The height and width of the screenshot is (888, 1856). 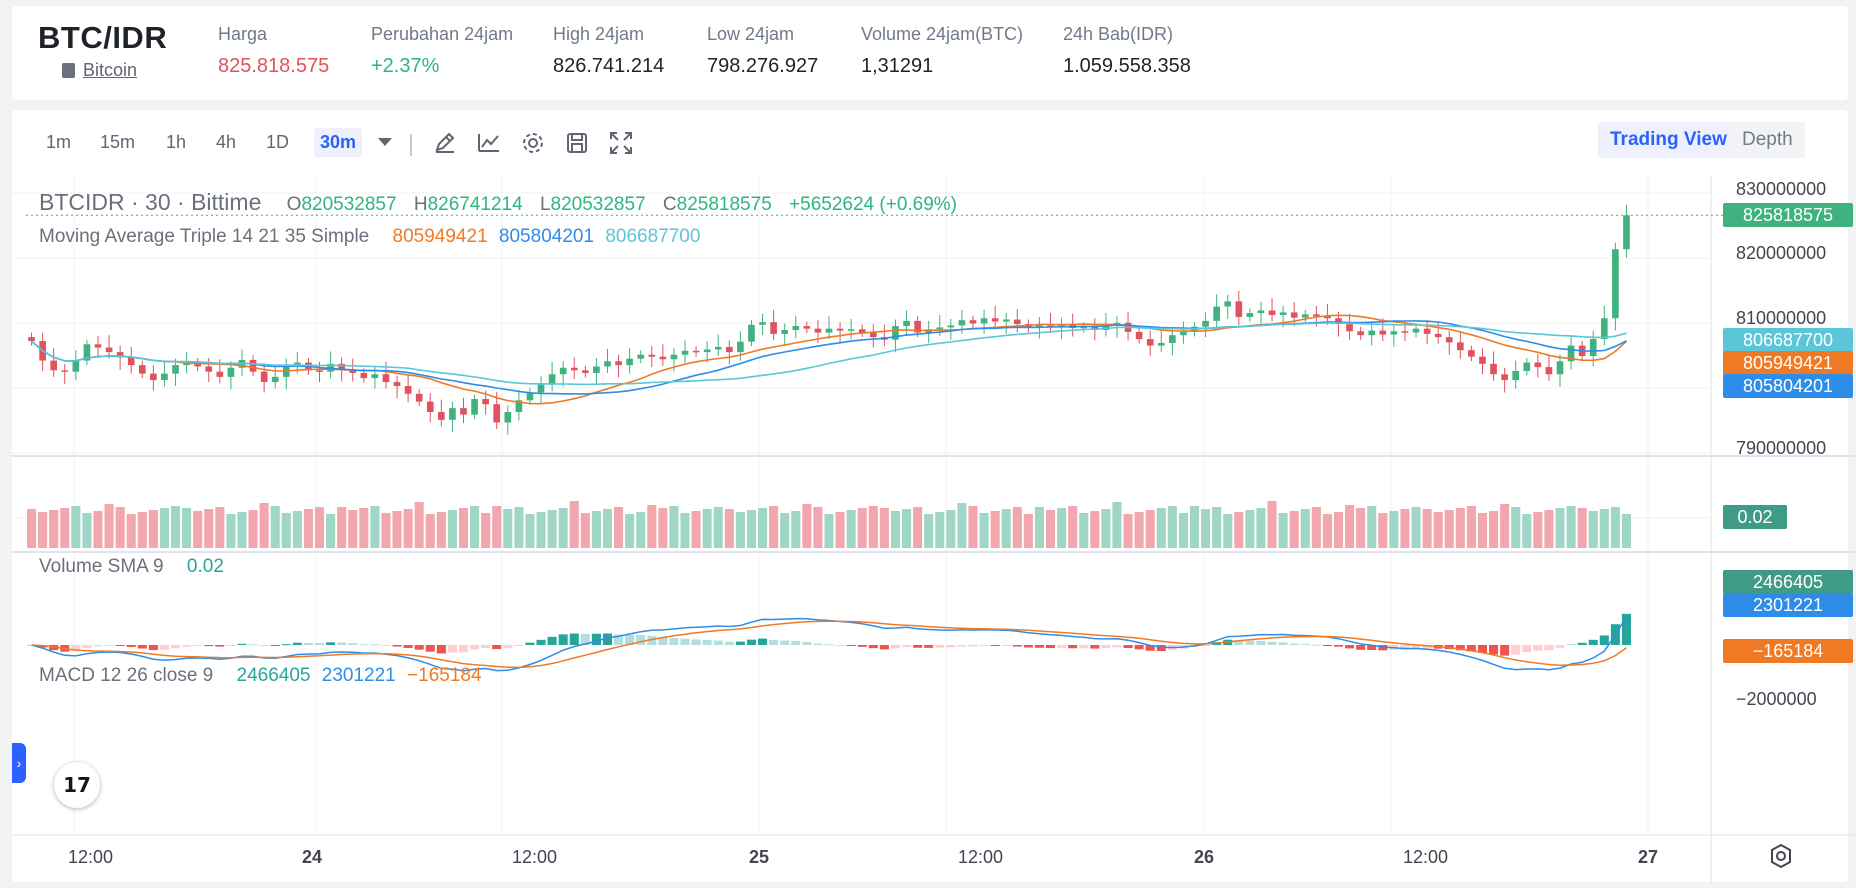 I want to click on chevron-down-icon, so click(x=385, y=142).